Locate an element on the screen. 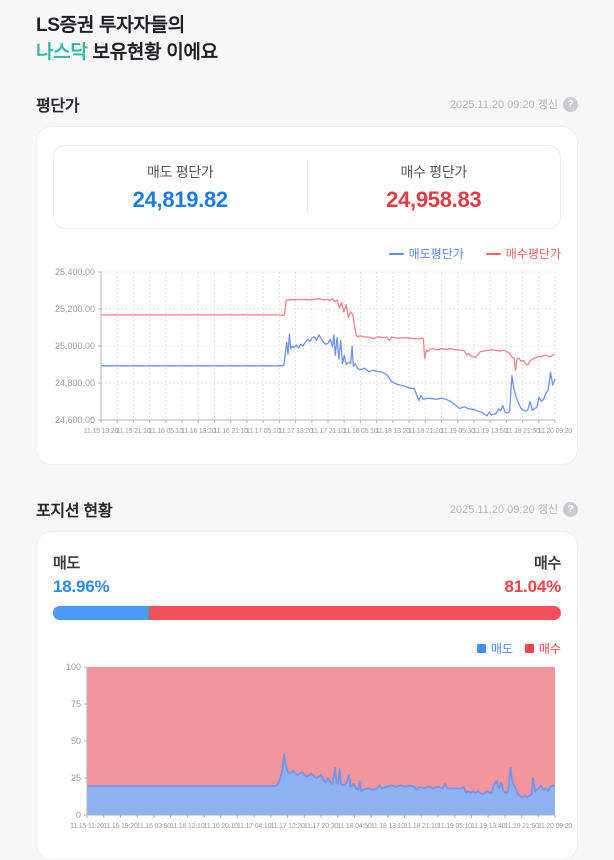 This screenshot has width=614, height=860. pos-section-header: 포지션 현황 2025.11.20 09:20 갱신 ? is located at coordinates (307, 509).